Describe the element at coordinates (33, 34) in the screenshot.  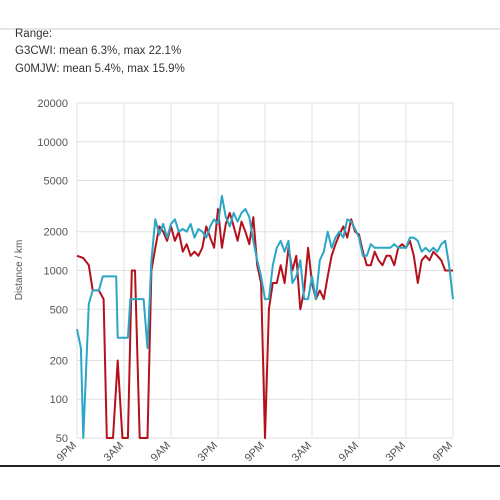
I see `header-line: Range:` at that location.